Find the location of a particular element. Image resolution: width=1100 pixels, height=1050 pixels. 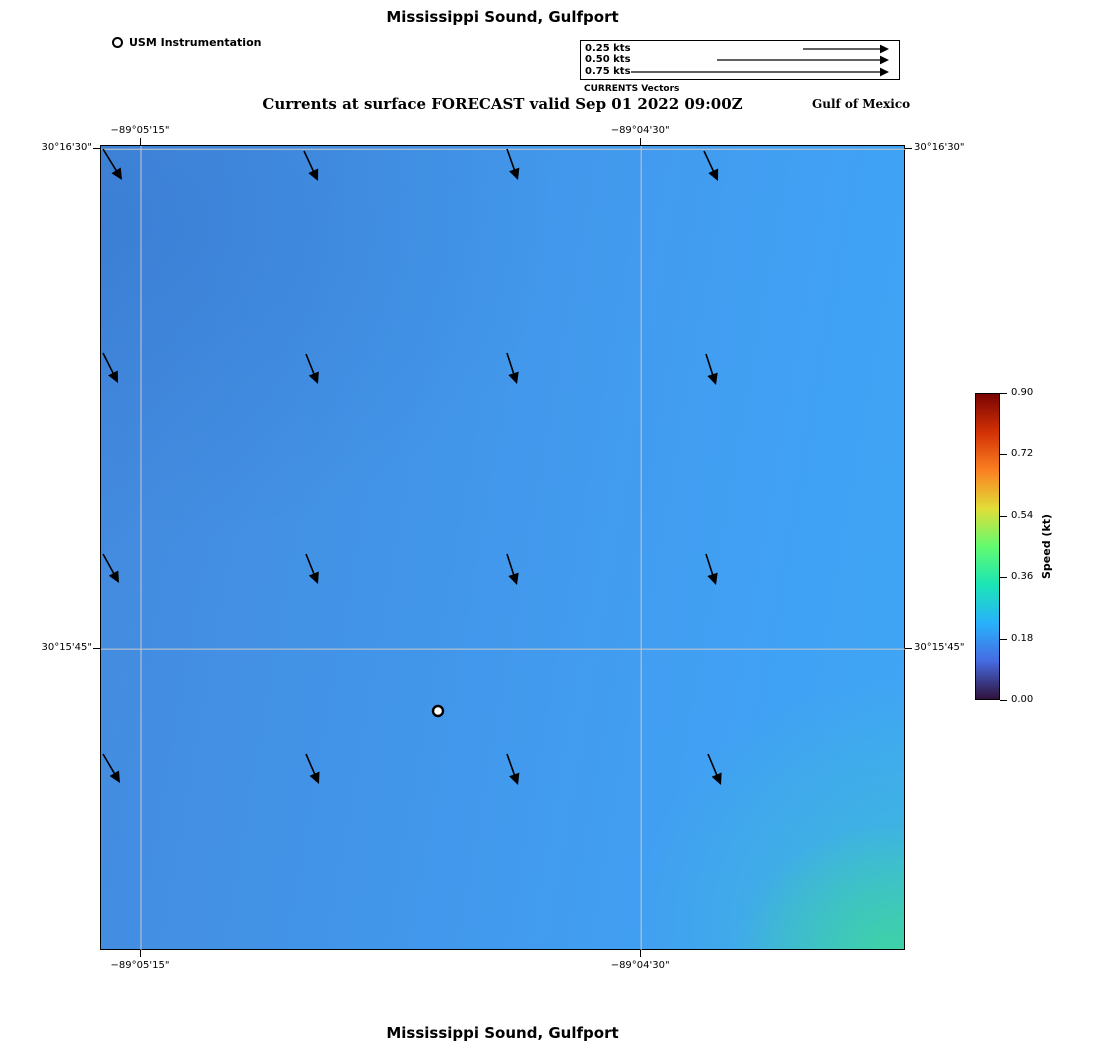

station-marker is located at coordinates (438, 711).